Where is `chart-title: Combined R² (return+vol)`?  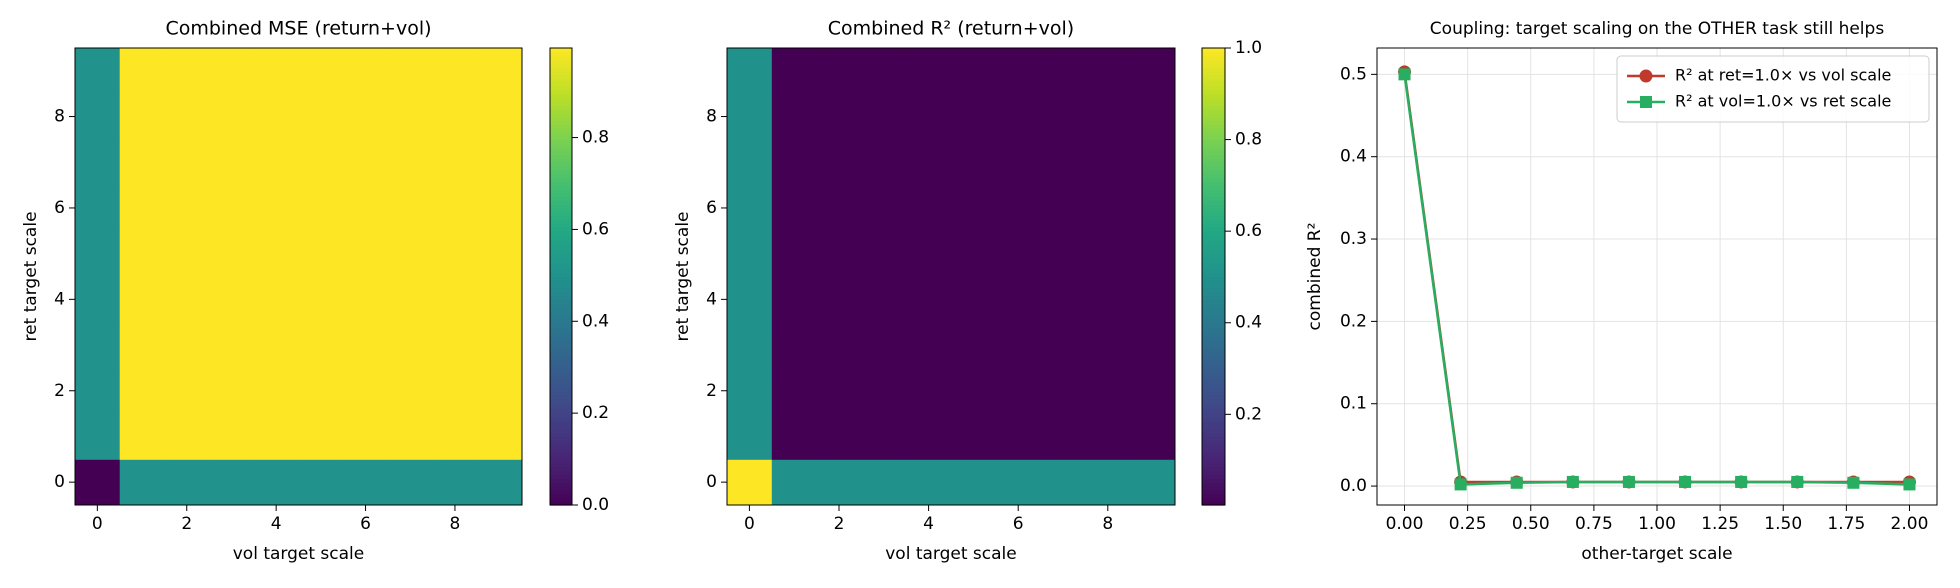
chart-title: Combined R² (return+vol) is located at coordinates (951, 29).